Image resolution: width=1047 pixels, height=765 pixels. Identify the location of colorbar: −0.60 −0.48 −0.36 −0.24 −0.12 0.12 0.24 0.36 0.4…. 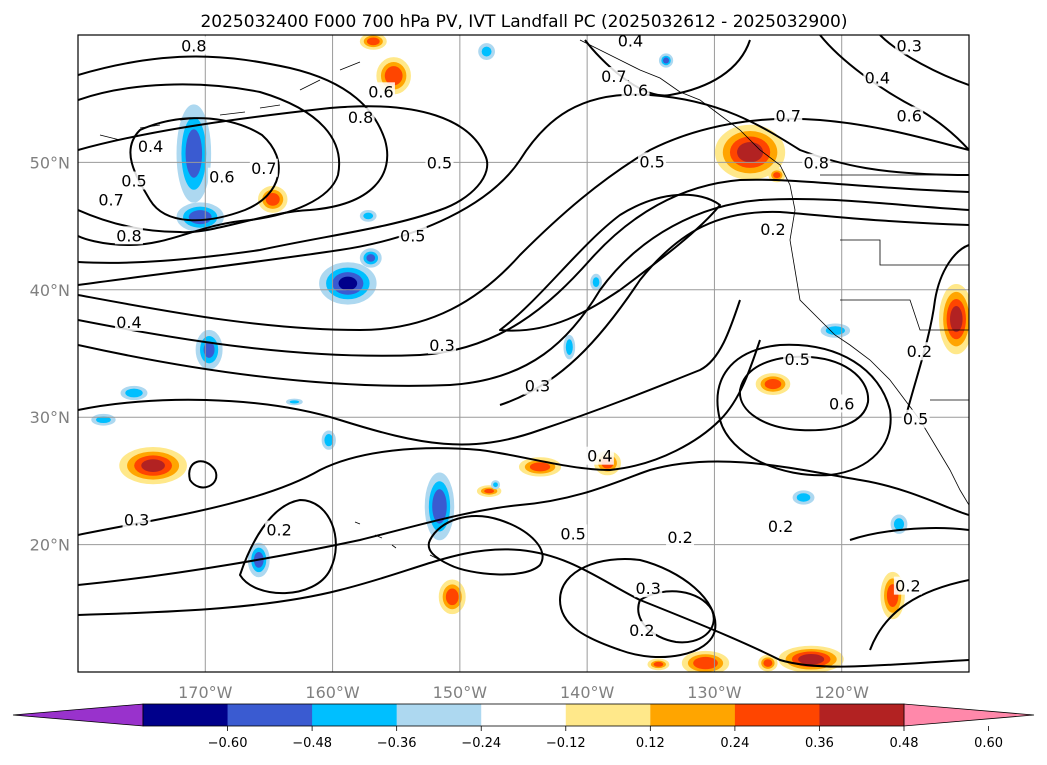
(523, 727).